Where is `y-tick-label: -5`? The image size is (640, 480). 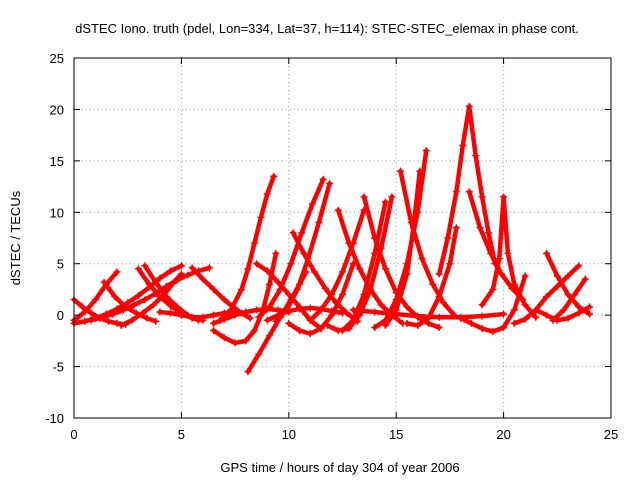 y-tick-label: -5 is located at coordinates (58, 367).